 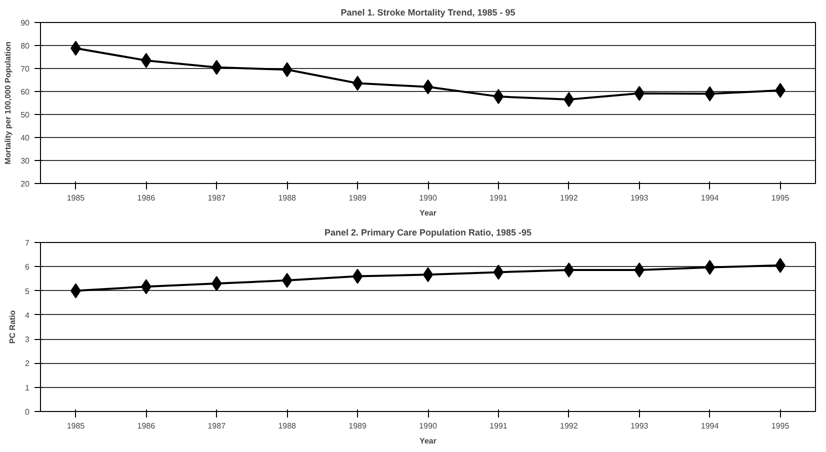 I want to click on chart-title: Panel 1. Stroke Mortality Trend, 1985 - 95, so click(x=428, y=13).